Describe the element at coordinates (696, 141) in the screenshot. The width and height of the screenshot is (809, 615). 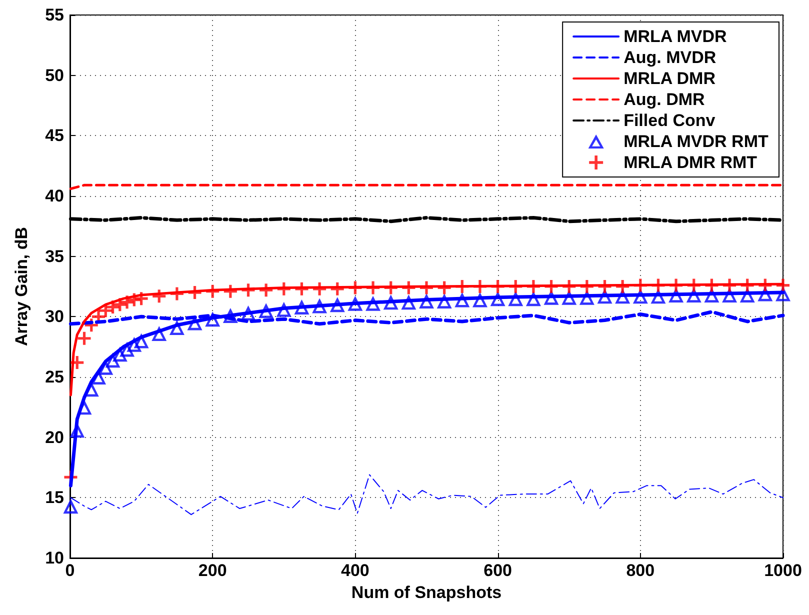
I see `legend-label: MRLA MVDR RMT` at that location.